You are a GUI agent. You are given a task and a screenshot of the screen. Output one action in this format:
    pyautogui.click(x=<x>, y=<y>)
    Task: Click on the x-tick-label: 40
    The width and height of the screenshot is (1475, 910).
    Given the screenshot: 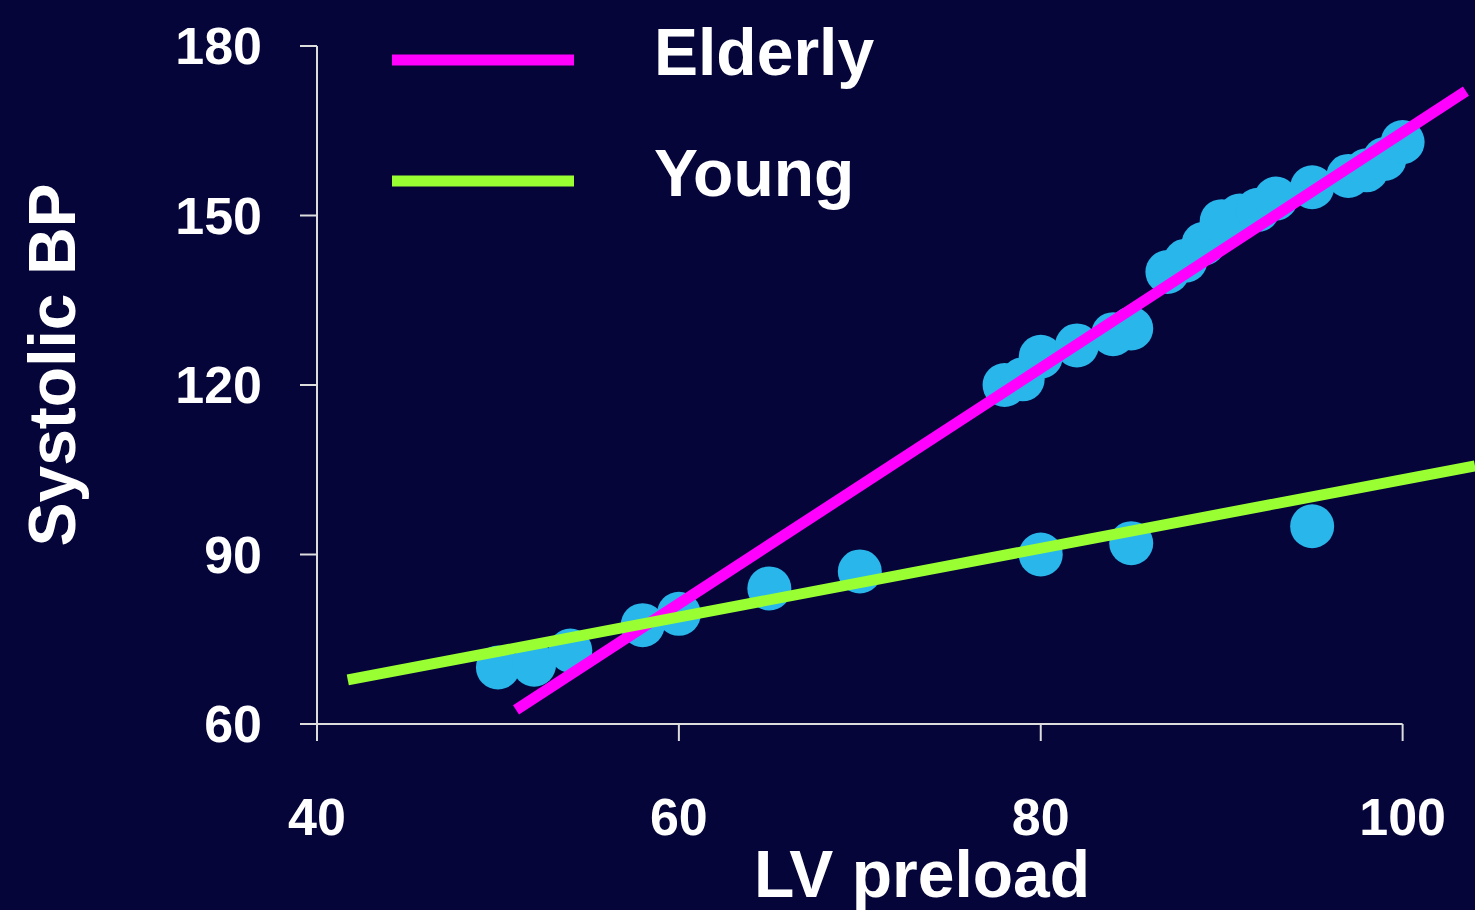 What is the action you would take?
    pyautogui.click(x=317, y=817)
    